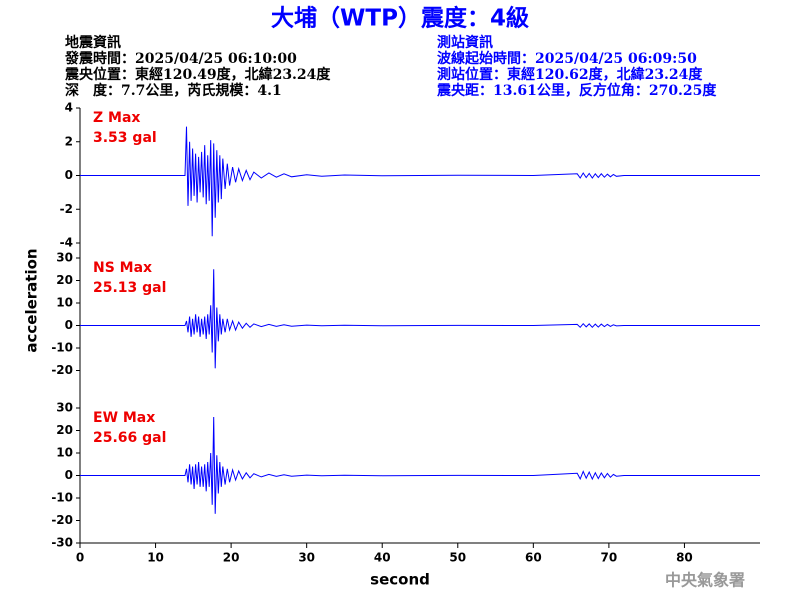  Describe the element at coordinates (125, 138) in the screenshot. I see `annotation: 3.53 gal` at that location.